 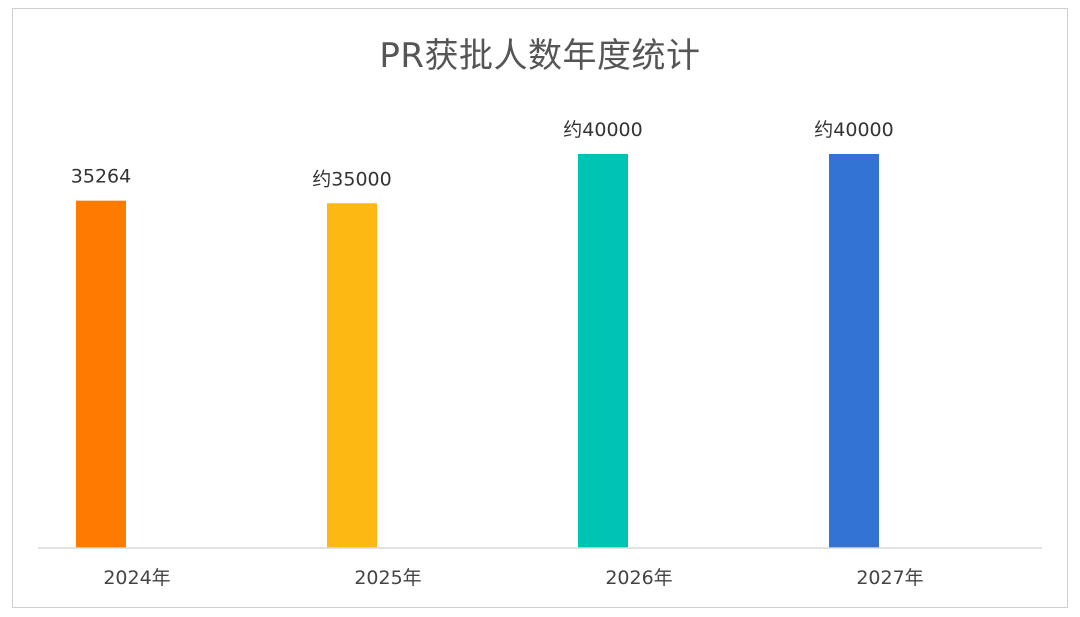 What do you see at coordinates (482, 154) in the screenshot?
I see `value-labels-layer: 35264 约35000 约40000 约40000` at bounding box center [482, 154].